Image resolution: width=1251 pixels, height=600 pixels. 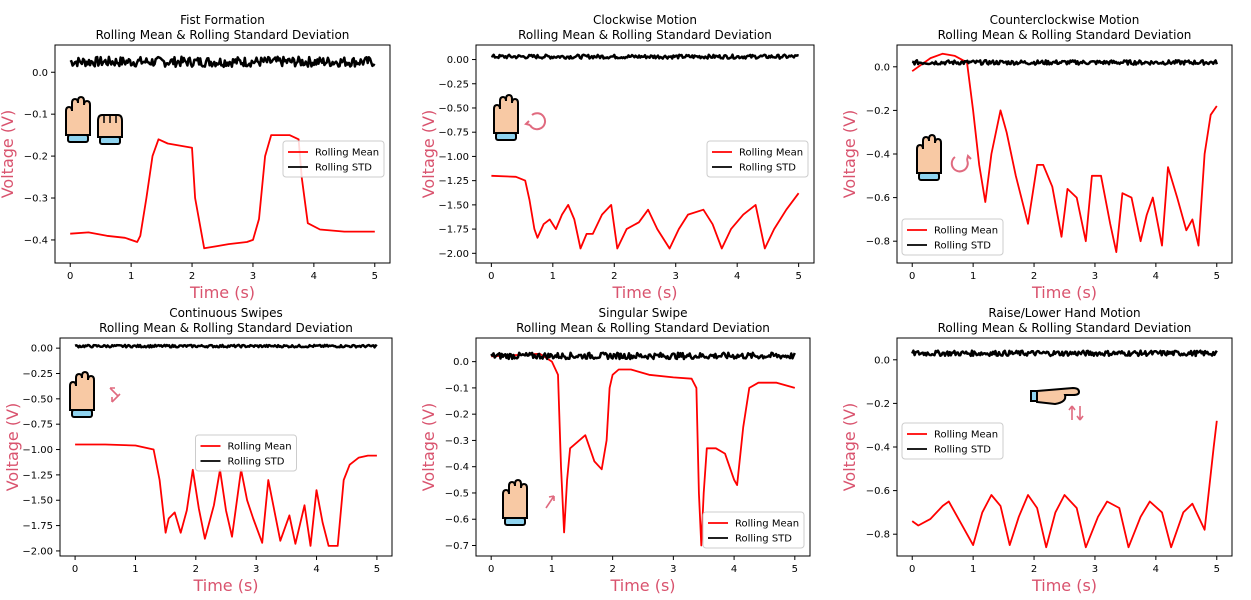 What do you see at coordinates (878, 198) in the screenshot?
I see `y-tick-label: −0.6` at bounding box center [878, 198].